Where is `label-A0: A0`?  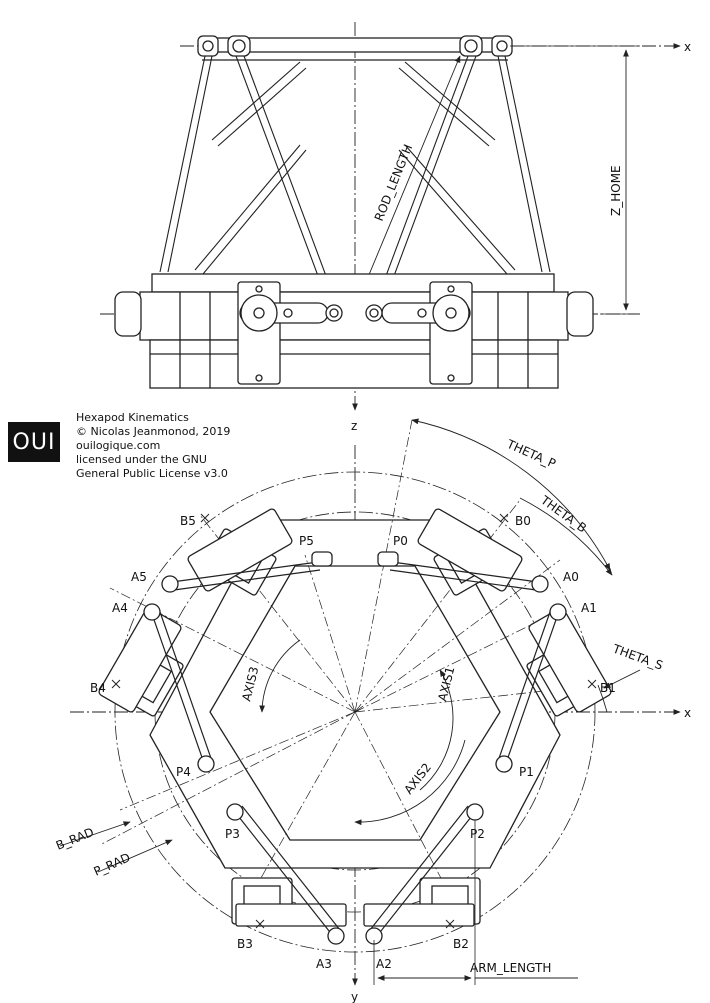 label-A0: A0 is located at coordinates (571, 577).